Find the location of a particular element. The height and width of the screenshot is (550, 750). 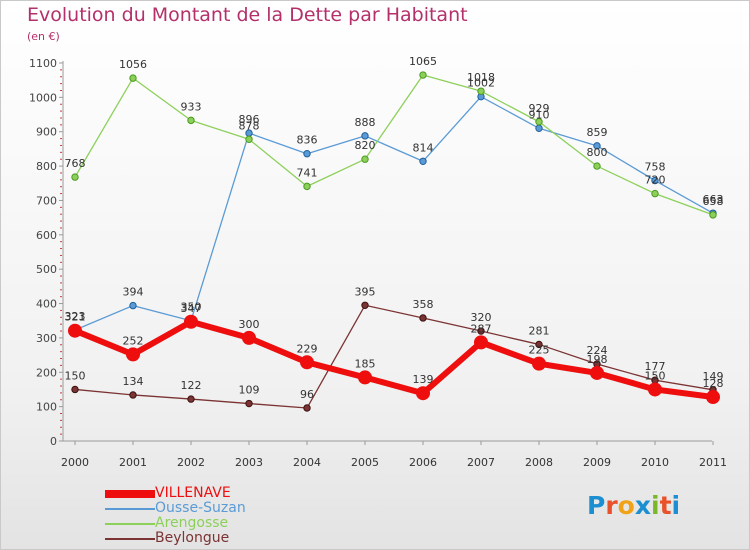

y-tick-label: 900 is located at coordinates (46, 132).